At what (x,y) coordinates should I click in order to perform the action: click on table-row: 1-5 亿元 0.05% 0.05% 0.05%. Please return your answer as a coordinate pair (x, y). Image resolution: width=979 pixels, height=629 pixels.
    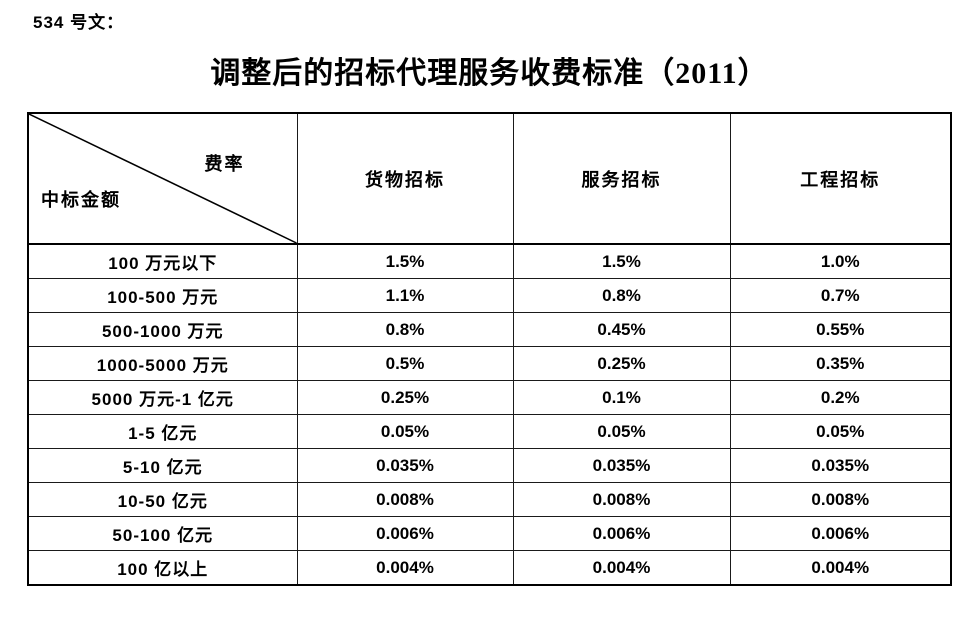
    Looking at the image, I should click on (489, 431).